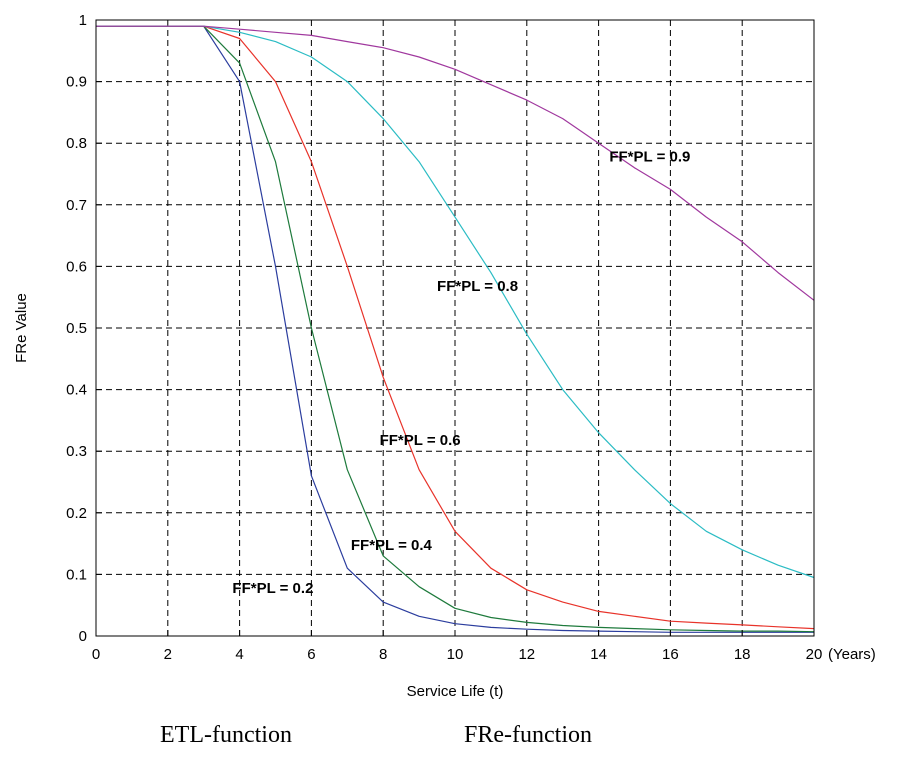  What do you see at coordinates (420, 440) in the screenshot?
I see `curve-label-3: FF*PL = 0.6` at bounding box center [420, 440].